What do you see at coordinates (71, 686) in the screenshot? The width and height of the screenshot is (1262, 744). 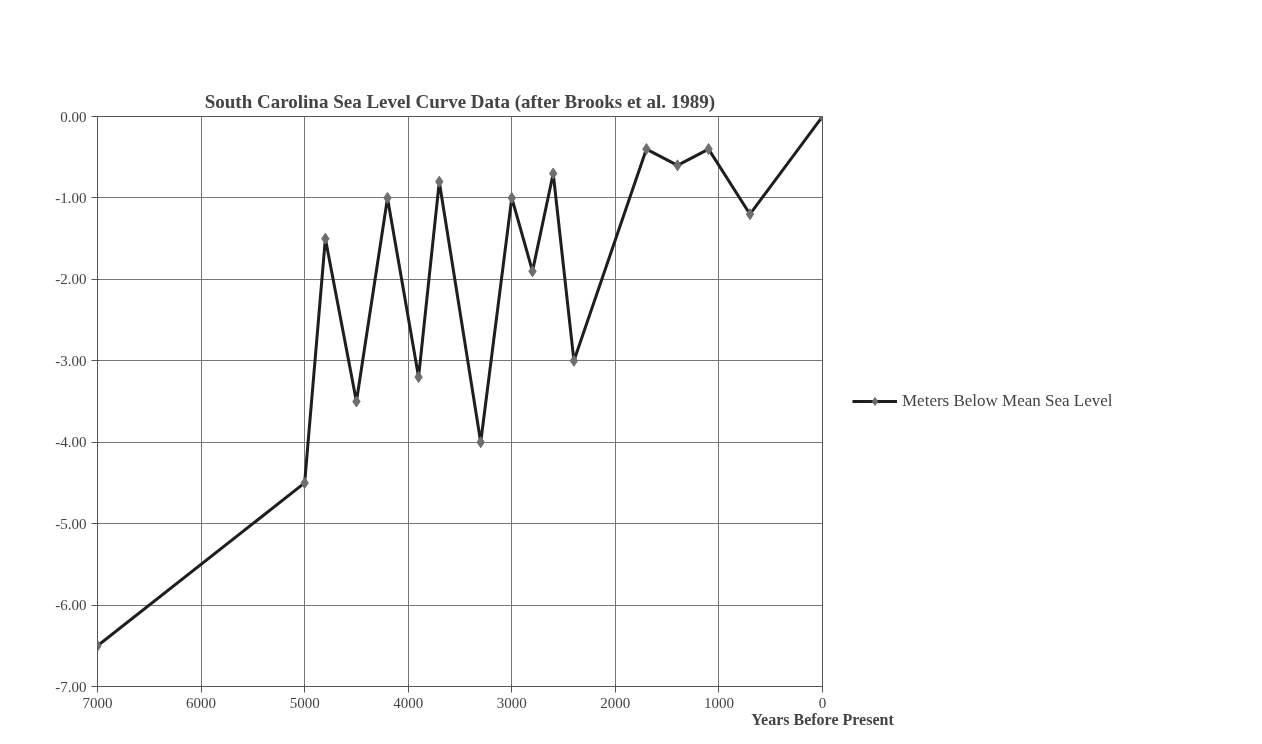 I see `y-tick-label: -7.00` at bounding box center [71, 686].